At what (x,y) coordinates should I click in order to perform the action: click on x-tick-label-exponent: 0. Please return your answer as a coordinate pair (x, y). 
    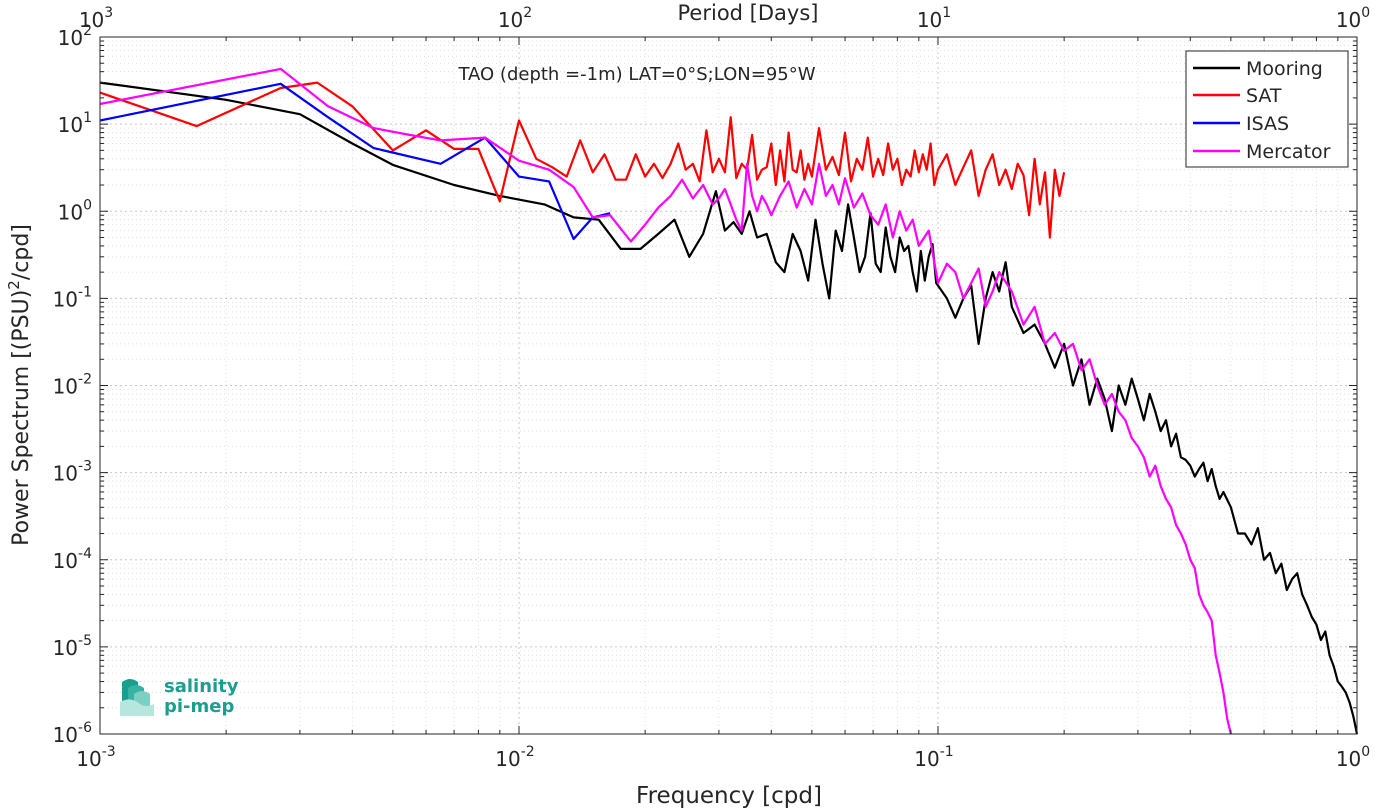
    Looking at the image, I should click on (1365, 752).